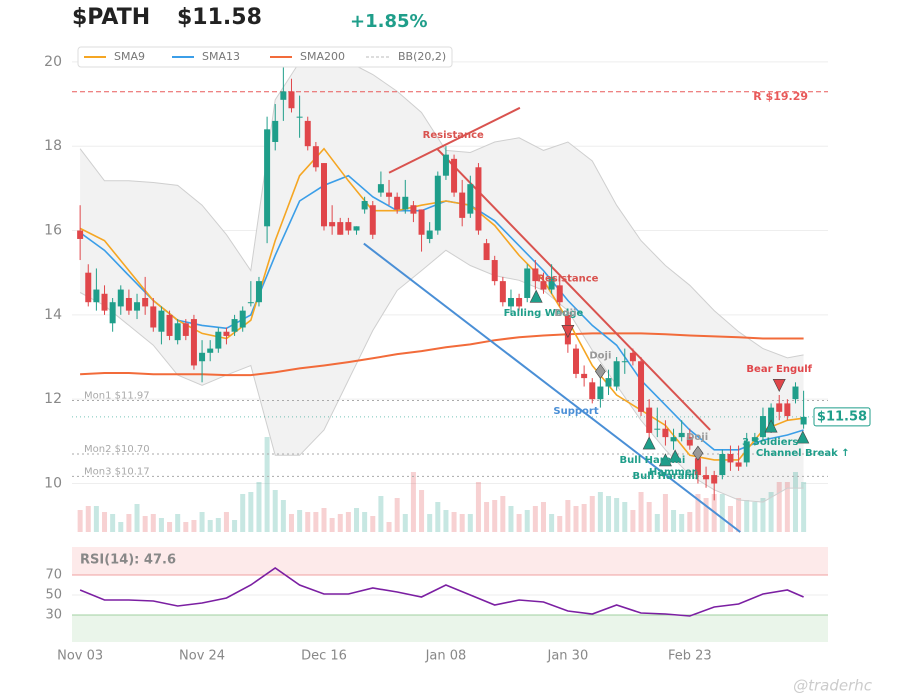 This screenshot has width=900, height=700. What do you see at coordinates (53, 575) in the screenshot?
I see `rsi-tick-label: 70` at bounding box center [53, 575].